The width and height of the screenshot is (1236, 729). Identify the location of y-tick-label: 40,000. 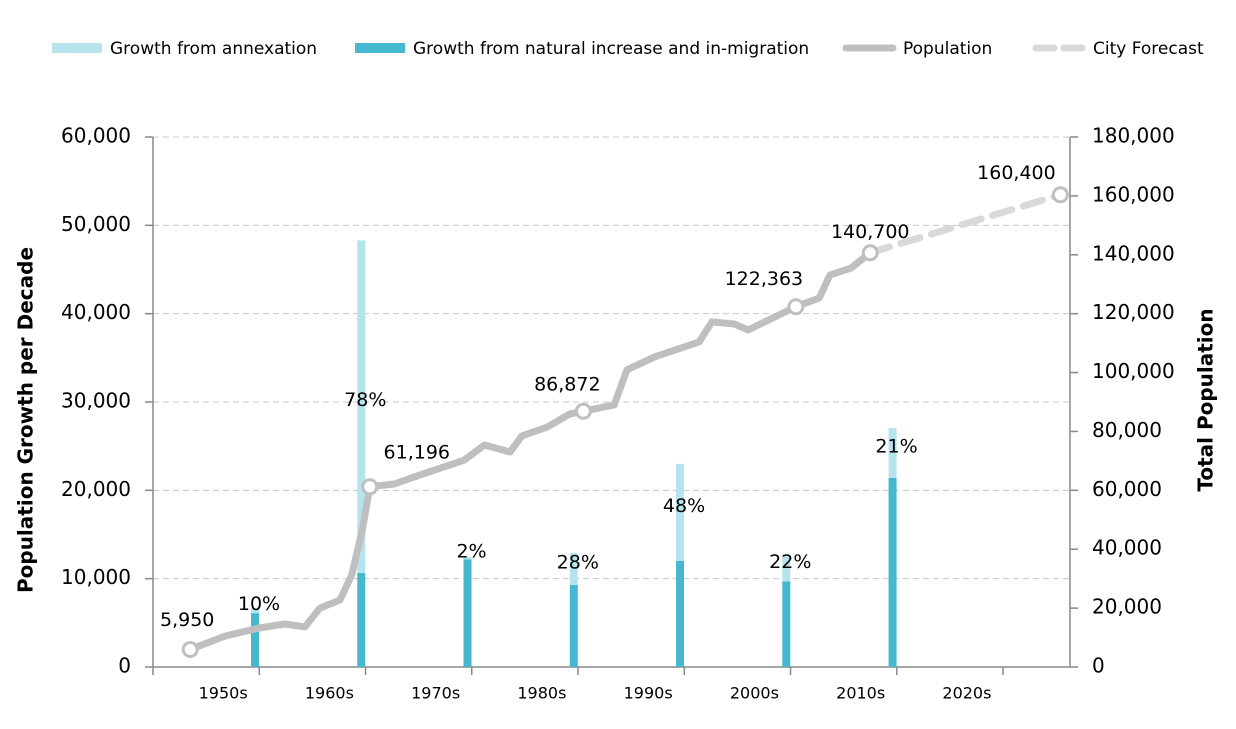
(96, 312).